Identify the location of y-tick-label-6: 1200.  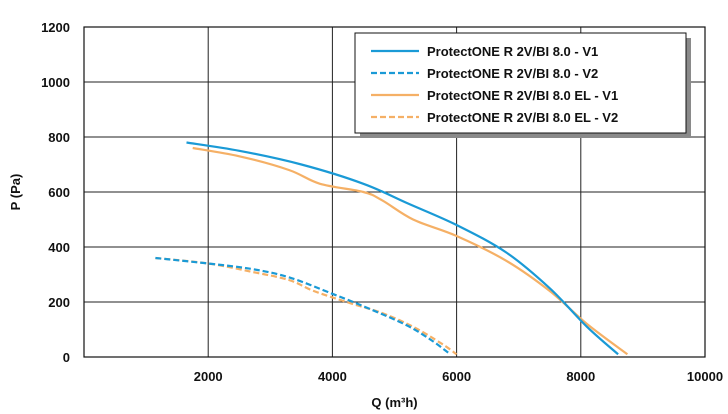
(55, 27).